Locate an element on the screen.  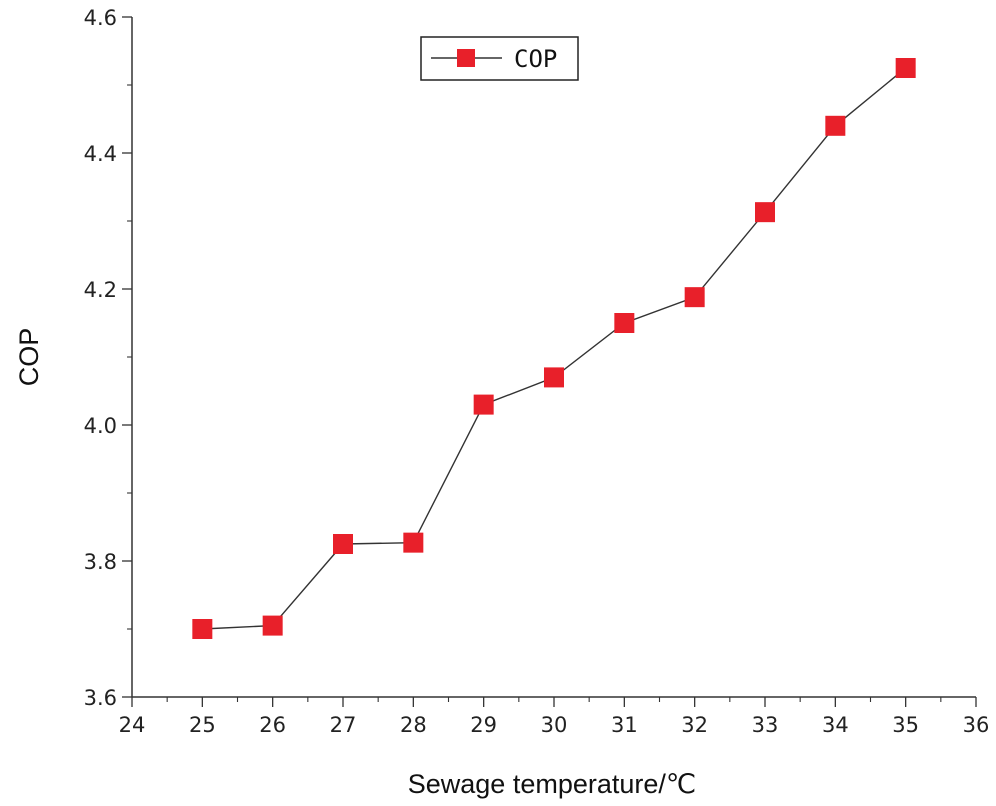
x-tick-label: 27 is located at coordinates (343, 725).